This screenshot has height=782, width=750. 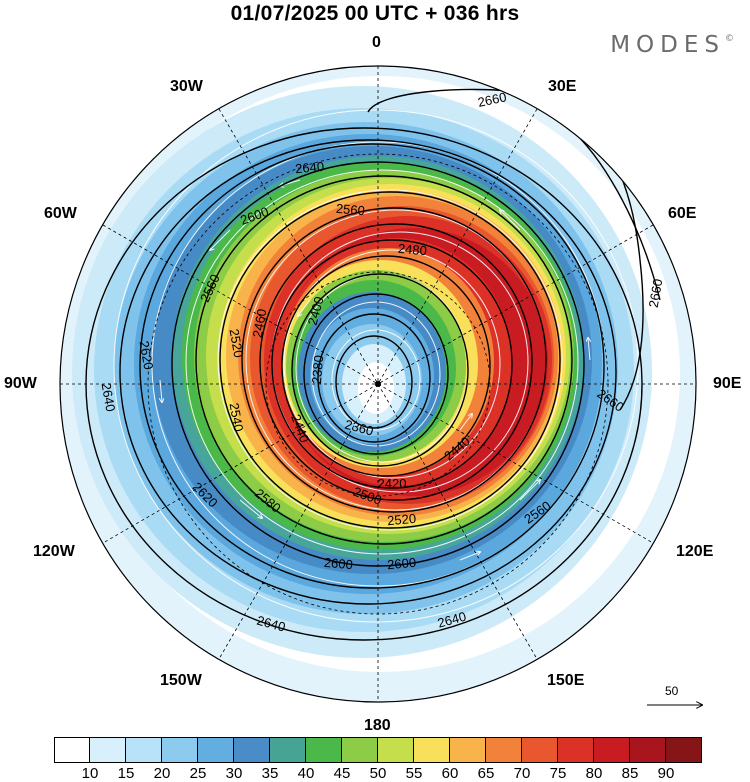 I want to click on brand-logo: MODES©, so click(x=672, y=45).